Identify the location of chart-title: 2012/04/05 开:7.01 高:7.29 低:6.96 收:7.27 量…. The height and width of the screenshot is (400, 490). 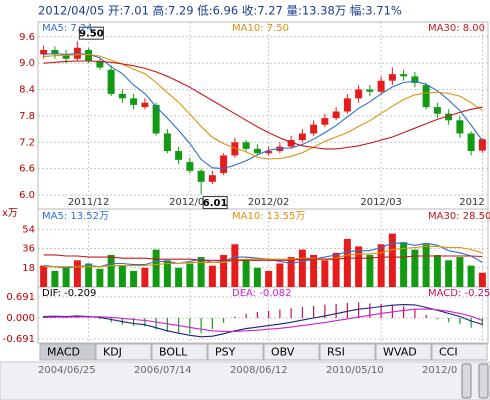
(220, 11).